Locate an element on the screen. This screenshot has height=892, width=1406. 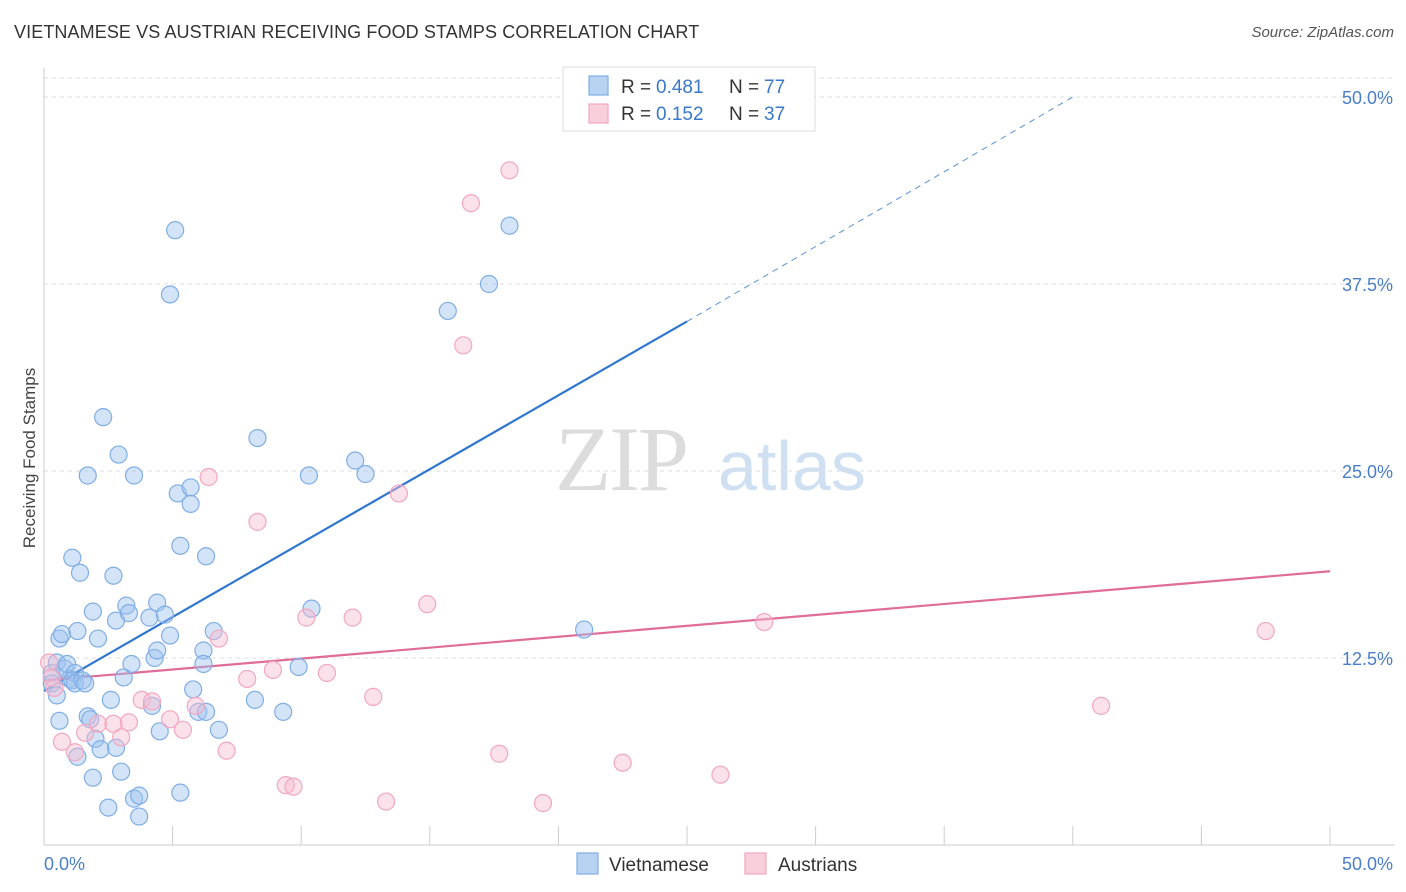
x-tick-label-min: 0.0% is located at coordinates (64, 864).